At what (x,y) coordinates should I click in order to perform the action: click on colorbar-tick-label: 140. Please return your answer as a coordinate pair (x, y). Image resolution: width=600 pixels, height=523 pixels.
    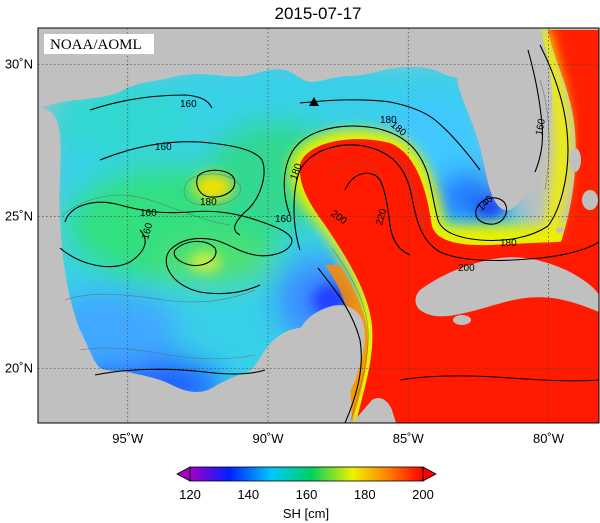
    Looking at the image, I should click on (248, 494).